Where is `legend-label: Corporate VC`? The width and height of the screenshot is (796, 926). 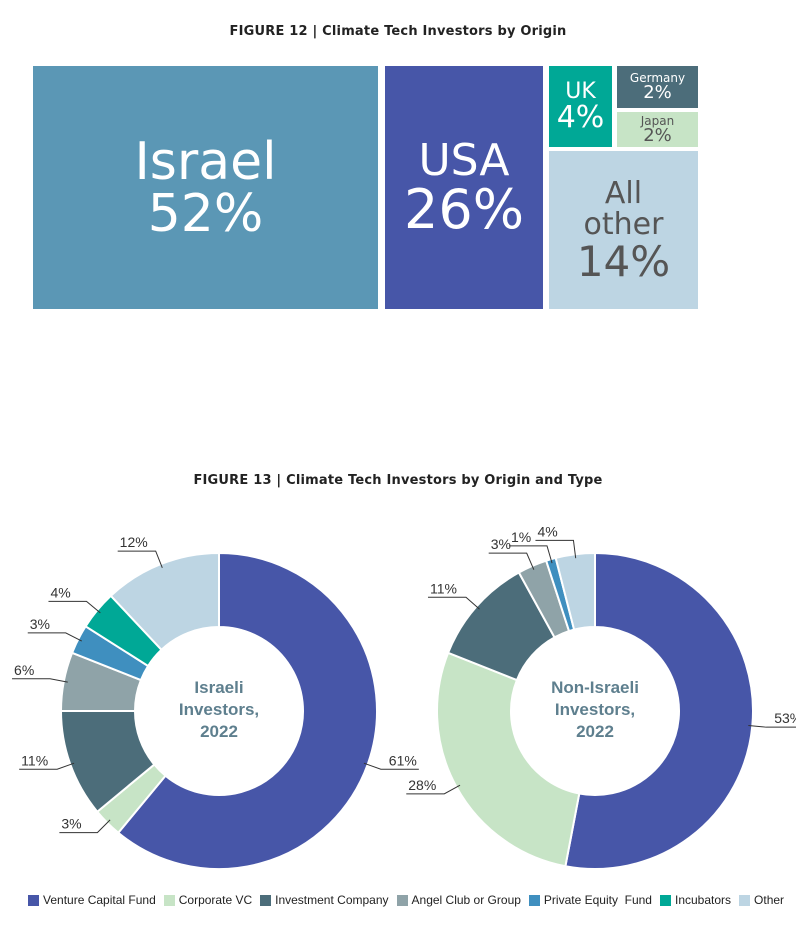
legend-label: Corporate VC is located at coordinates (215, 900).